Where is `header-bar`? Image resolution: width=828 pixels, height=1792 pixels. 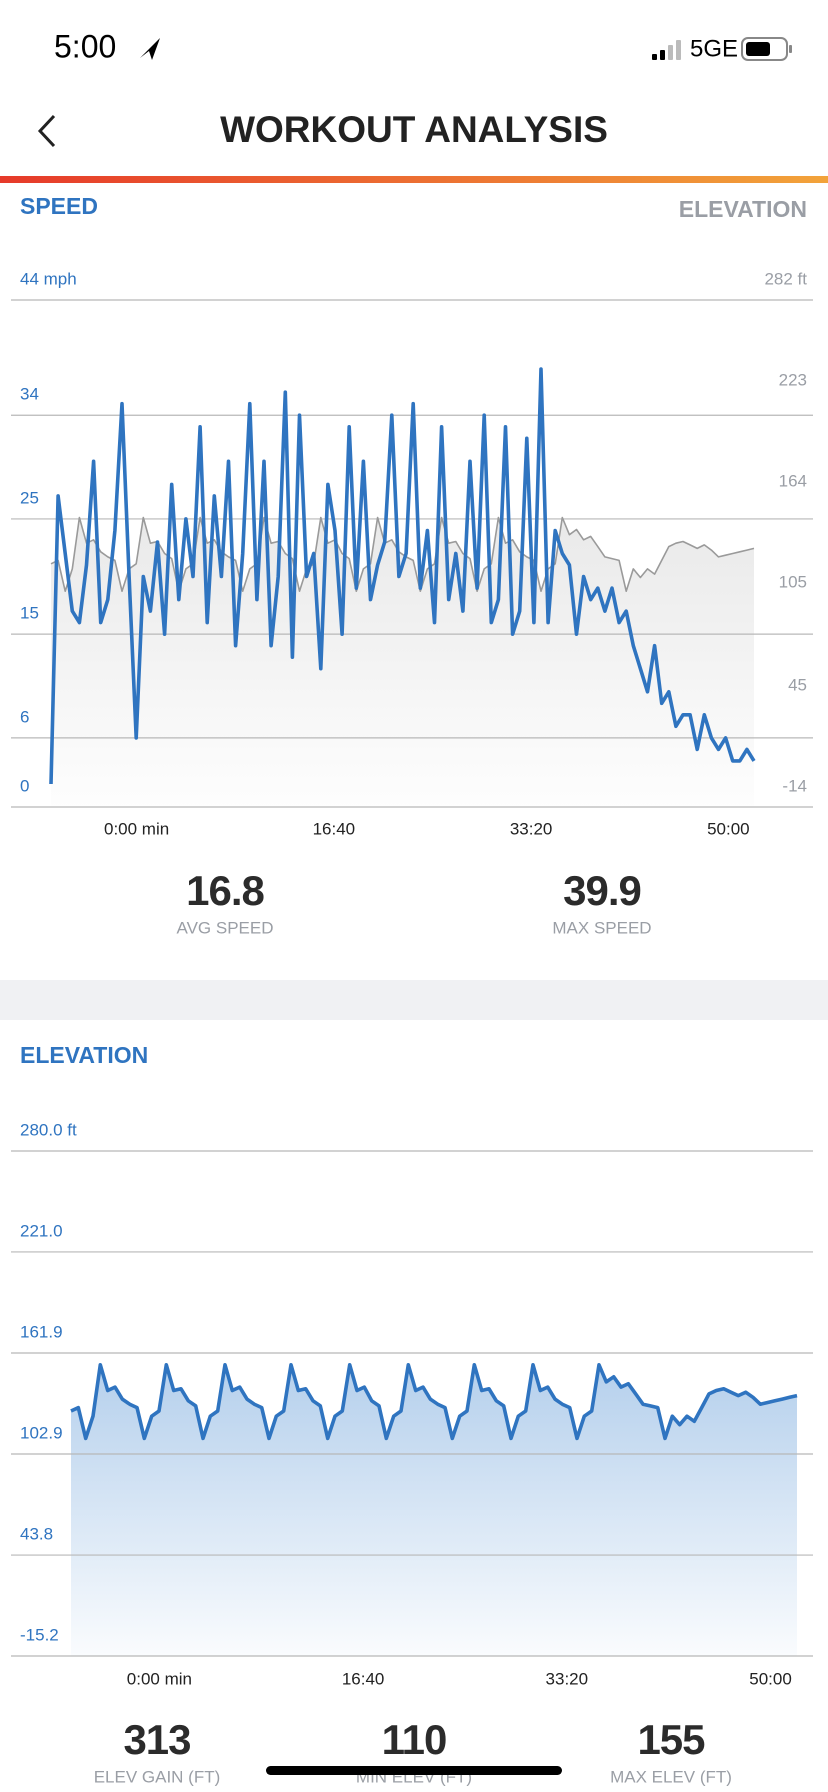
header-bar is located at coordinates (414, 179).